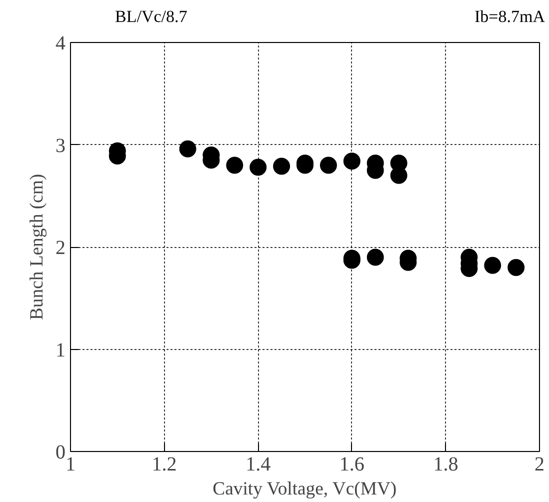  I want to click on x-axis-title: Cavity Voltage, Vc(MV), so click(304, 489).